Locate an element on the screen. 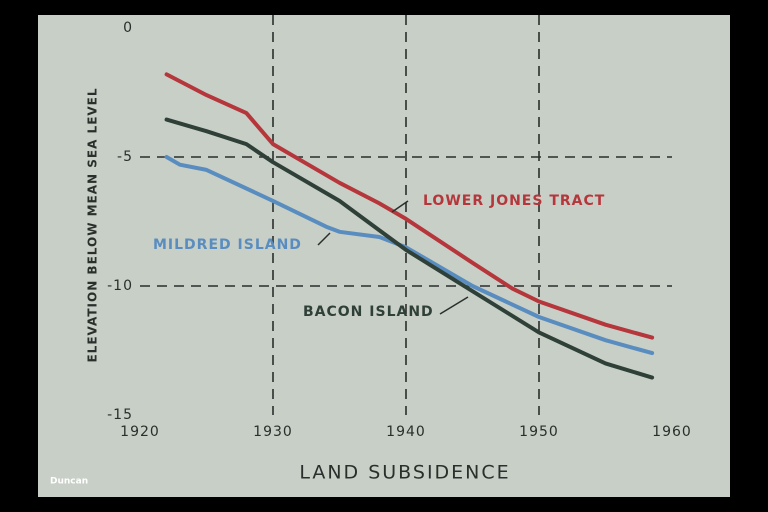 This screenshot has width=768, height=512. y-axis-label: ELEVATION BELOW MEAN SEA LEVEL is located at coordinates (93, 224).